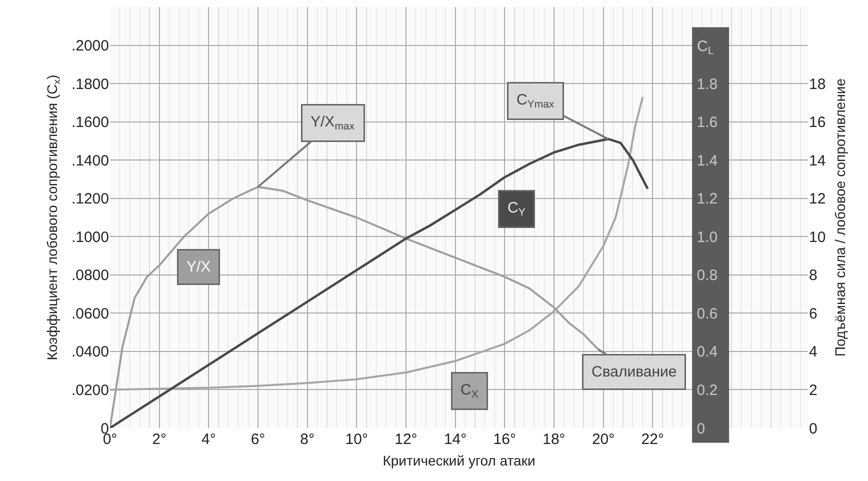 This screenshot has height=481, width=868. What do you see at coordinates (90, 275) in the screenshot?
I see `y-tick-label: .0800` at bounding box center [90, 275].